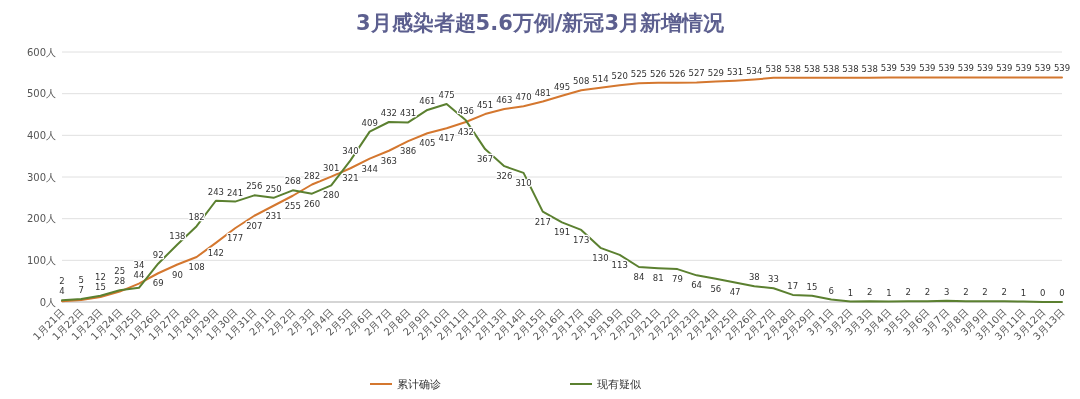  Describe the element at coordinates (562, 86) in the screenshot. I see `data-label: 495` at that location.